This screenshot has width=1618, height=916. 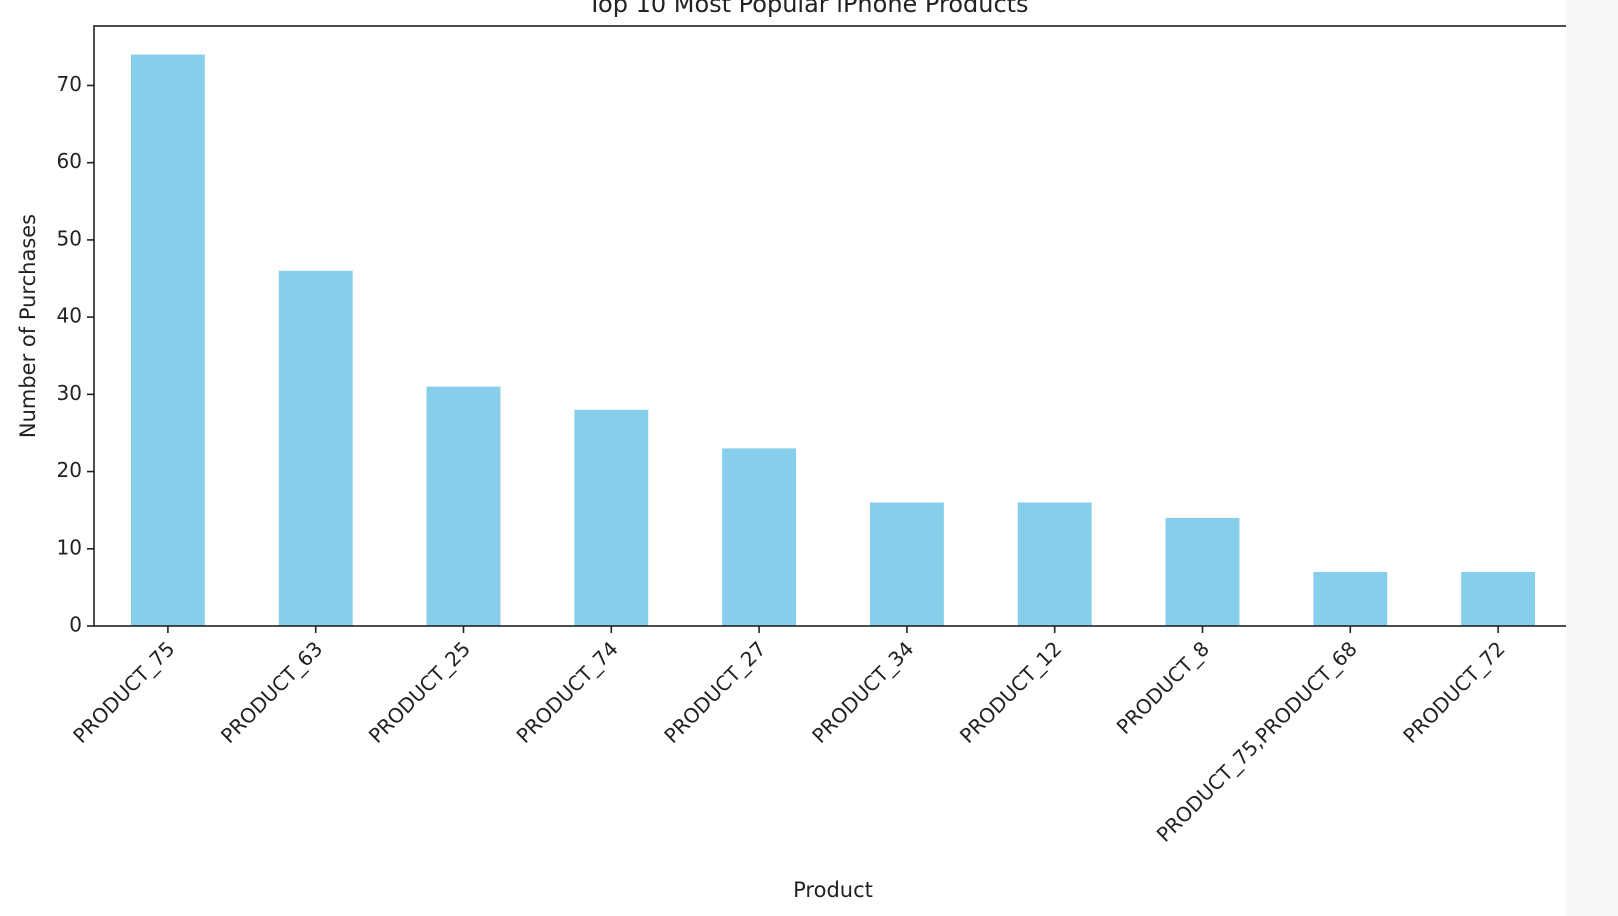 What do you see at coordinates (69, 316) in the screenshot?
I see `y-tick-label: 40` at bounding box center [69, 316].